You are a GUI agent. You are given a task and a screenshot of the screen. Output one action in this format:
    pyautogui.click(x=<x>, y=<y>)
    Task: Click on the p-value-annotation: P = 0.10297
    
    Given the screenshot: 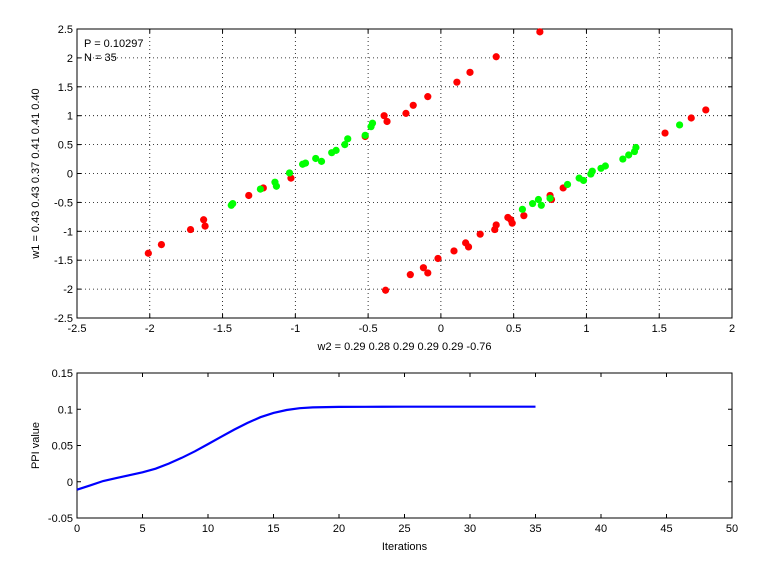 What is the action you would take?
    pyautogui.click(x=113, y=44)
    